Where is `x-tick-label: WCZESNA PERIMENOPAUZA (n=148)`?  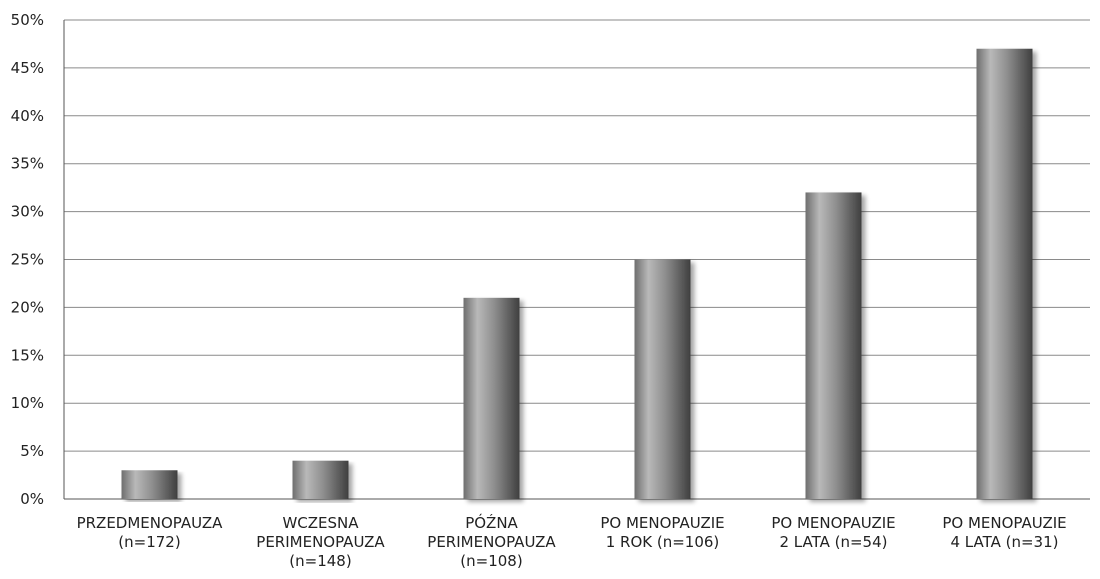
x-tick-label: WCZESNA PERIMENOPAUZA (n=148) is located at coordinates (320, 542).